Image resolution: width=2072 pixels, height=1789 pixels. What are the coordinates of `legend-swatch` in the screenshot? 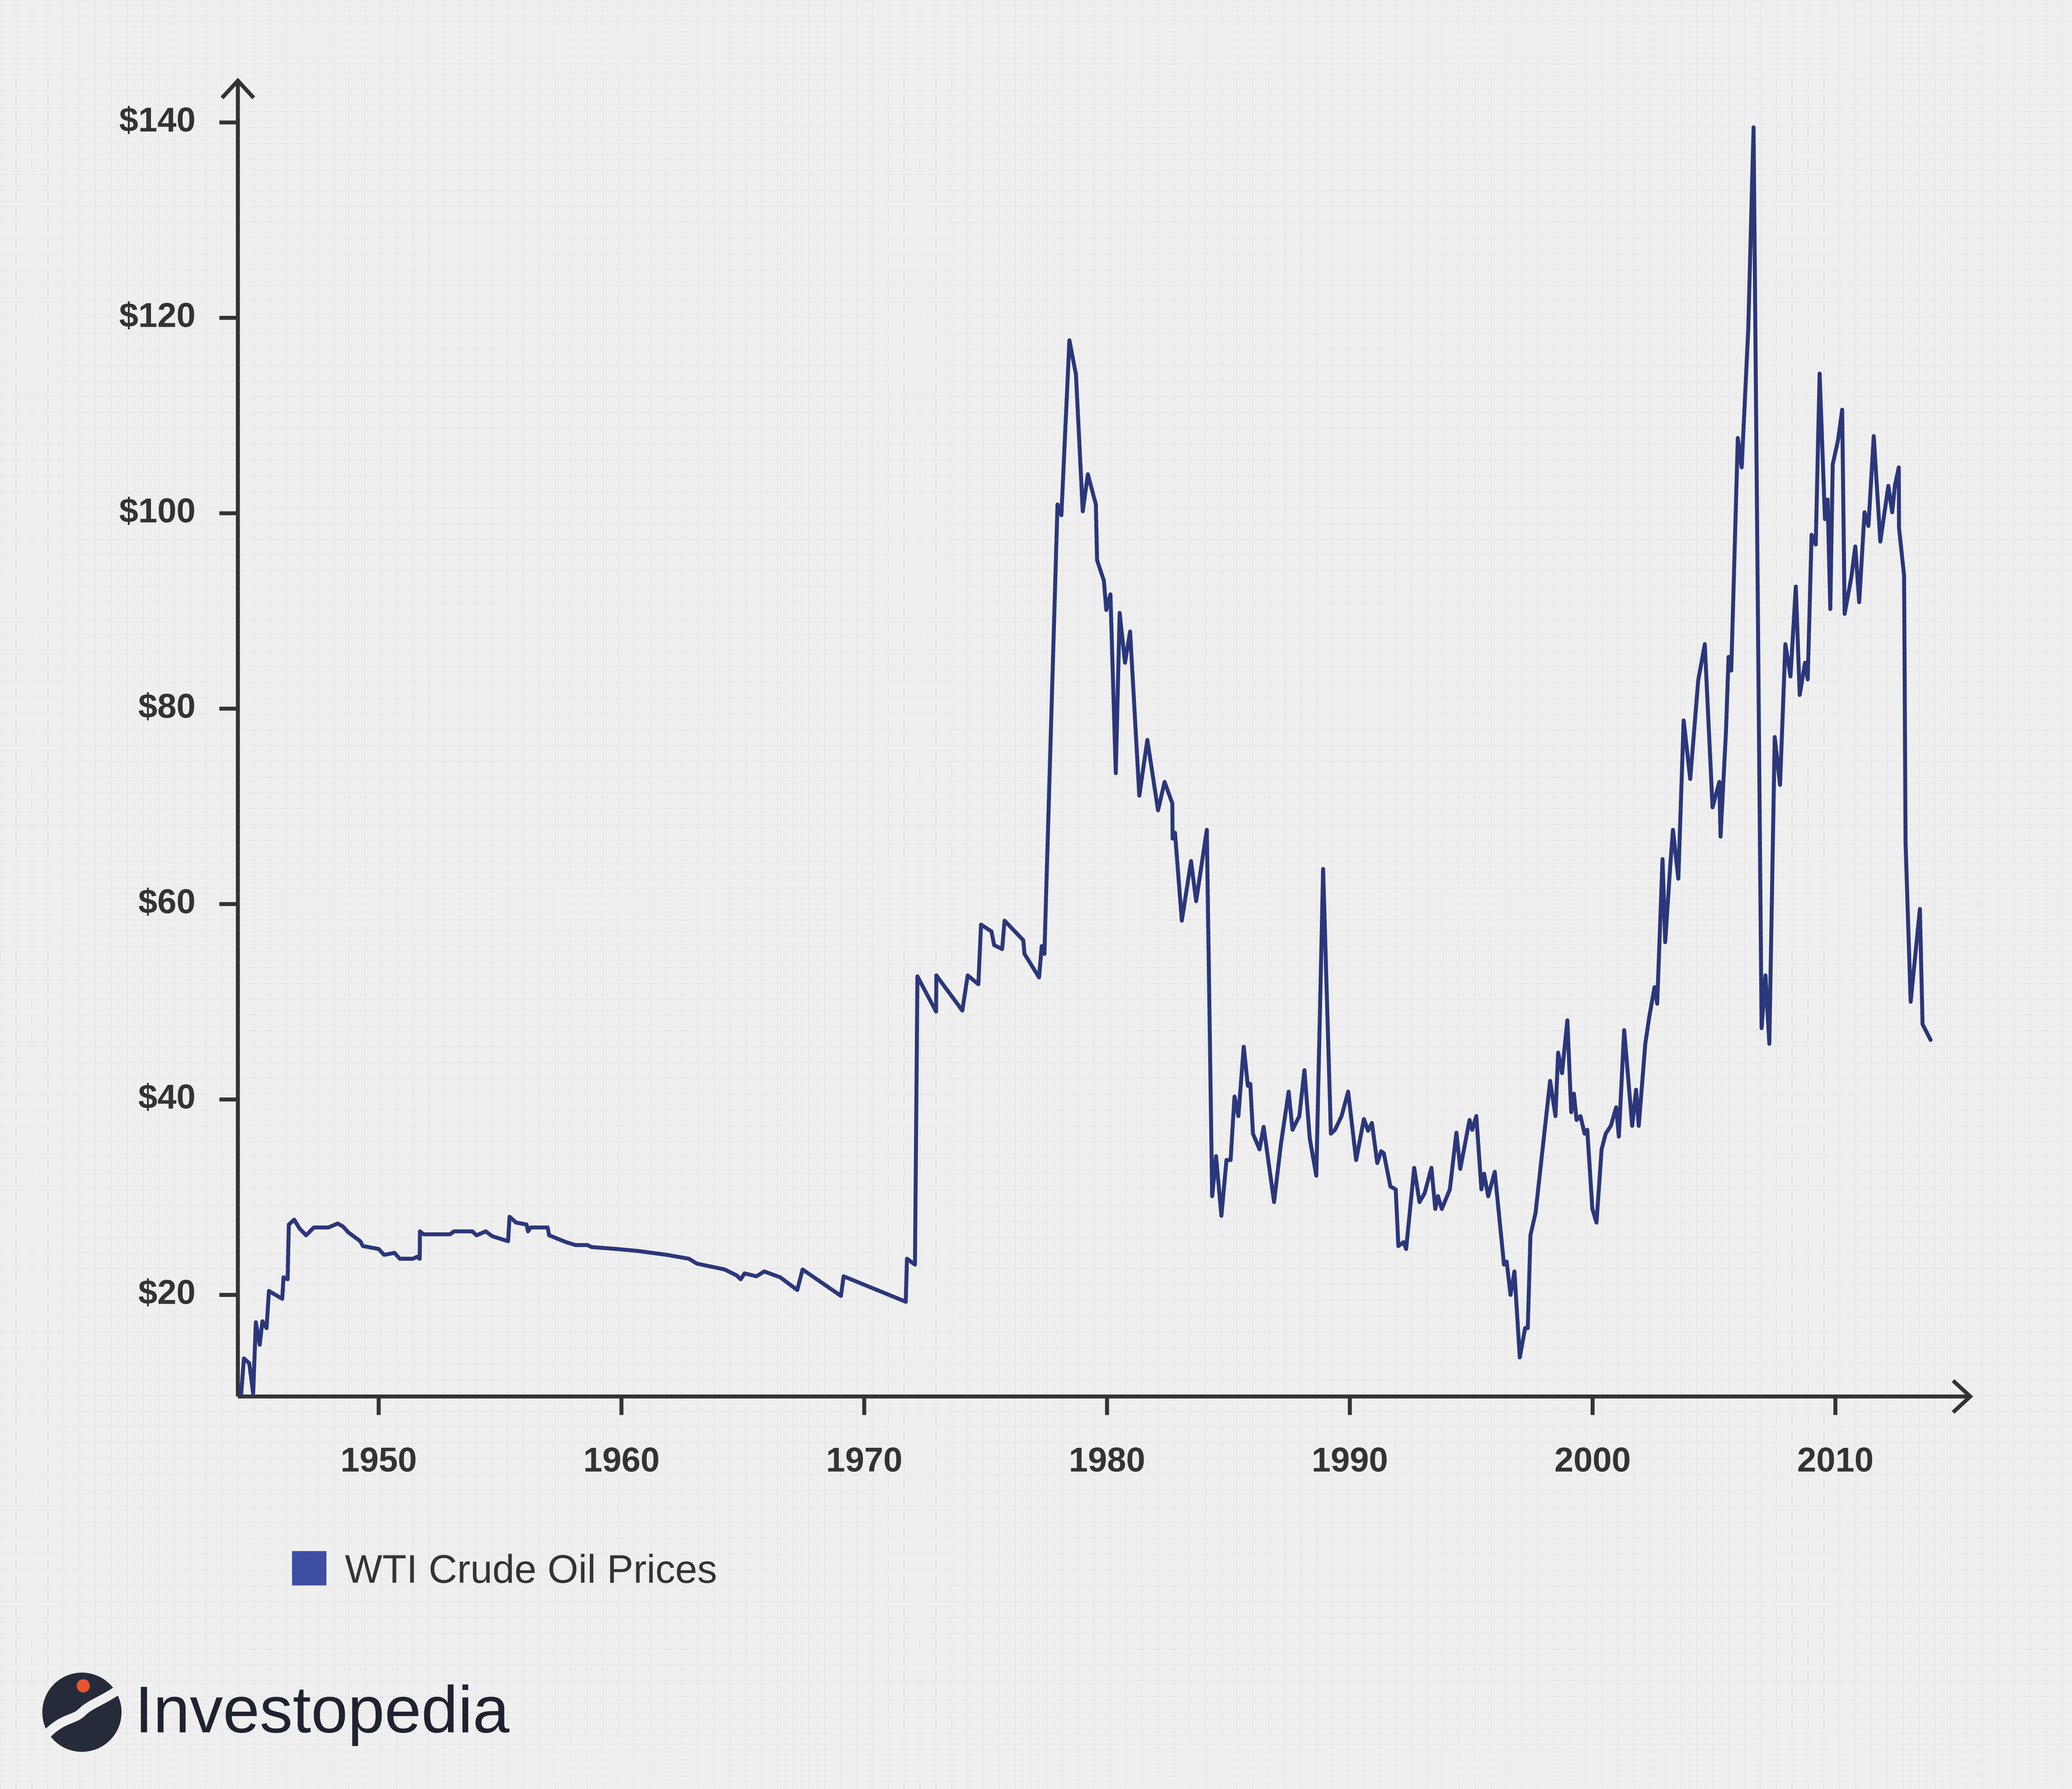 It's located at (309, 1568).